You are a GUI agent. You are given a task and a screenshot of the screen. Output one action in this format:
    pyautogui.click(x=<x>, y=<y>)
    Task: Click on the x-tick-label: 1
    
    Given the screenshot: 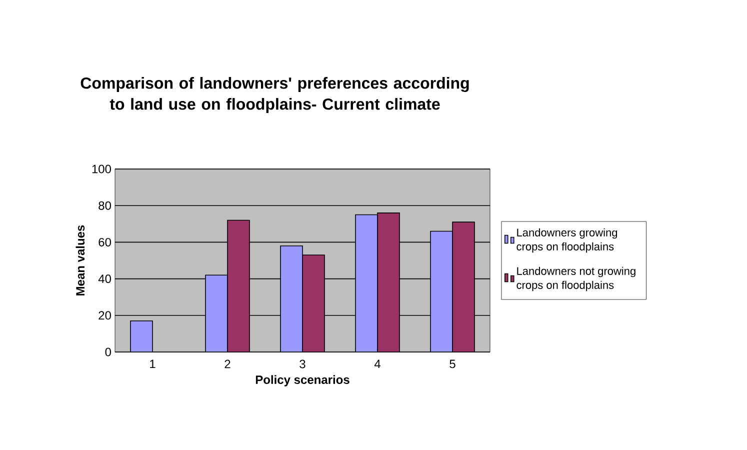 What is the action you would take?
    pyautogui.click(x=153, y=364)
    